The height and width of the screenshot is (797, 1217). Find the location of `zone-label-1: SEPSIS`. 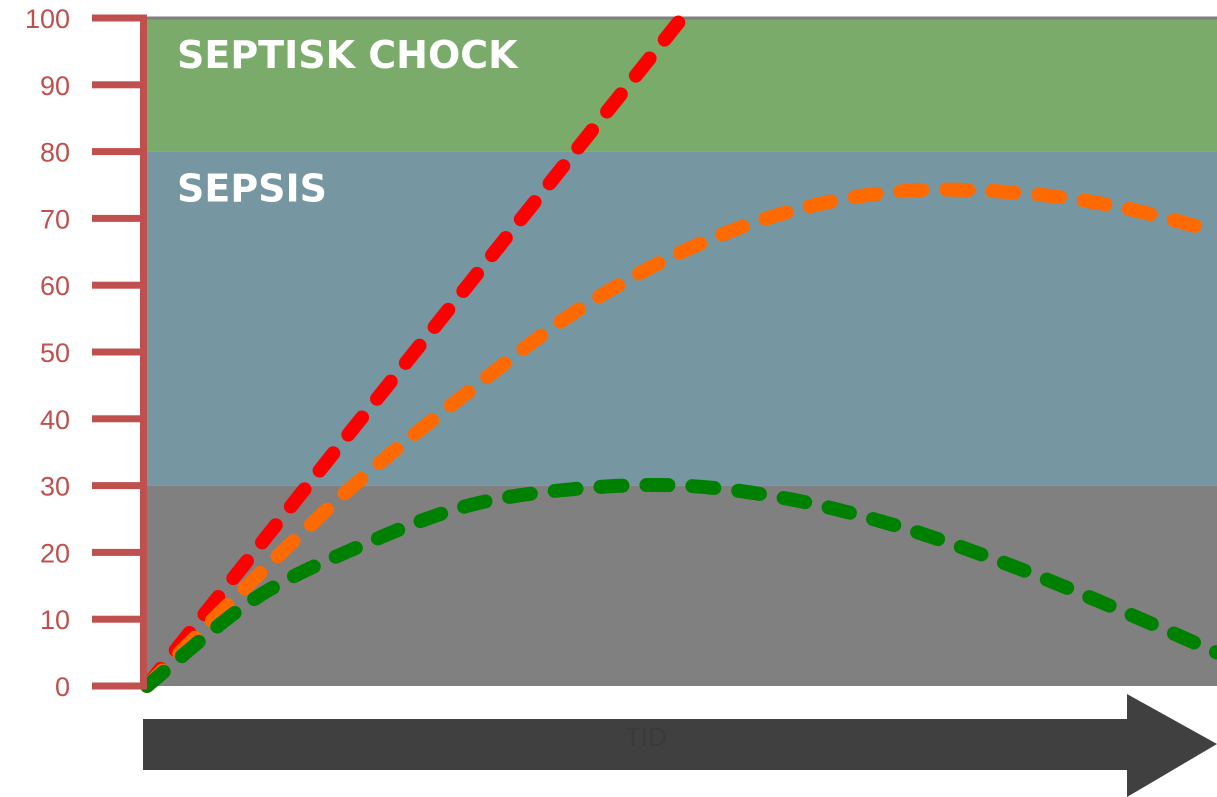

zone-label-1: SEPSIS is located at coordinates (252, 189).